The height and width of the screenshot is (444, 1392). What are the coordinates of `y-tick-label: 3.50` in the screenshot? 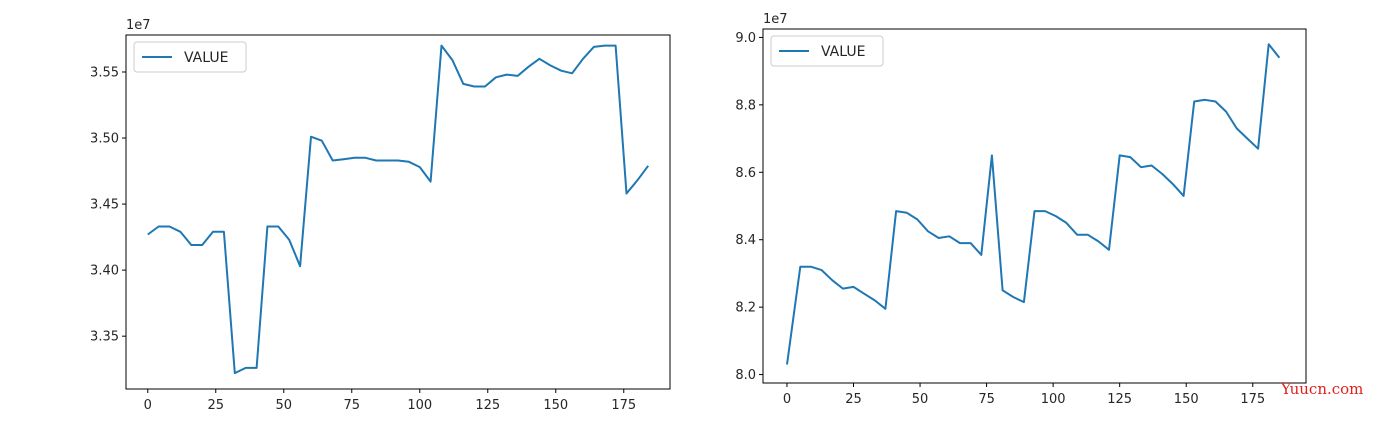 It's located at (104, 139).